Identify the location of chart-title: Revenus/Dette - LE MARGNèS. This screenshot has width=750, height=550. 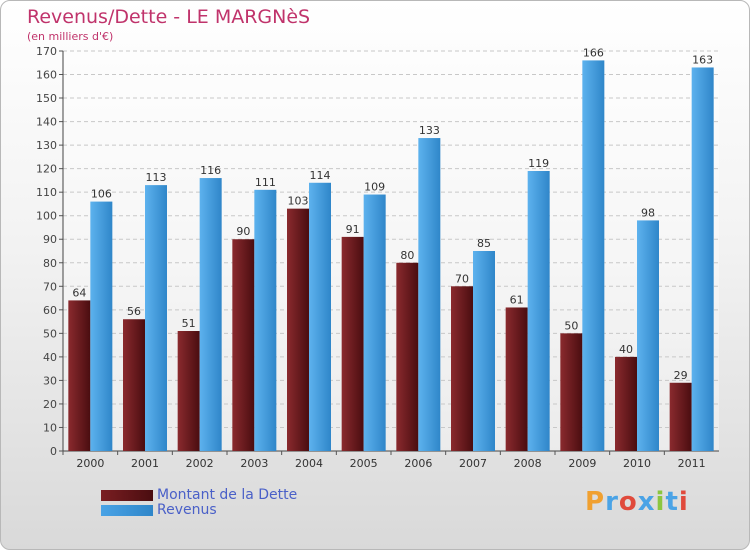
(169, 17).